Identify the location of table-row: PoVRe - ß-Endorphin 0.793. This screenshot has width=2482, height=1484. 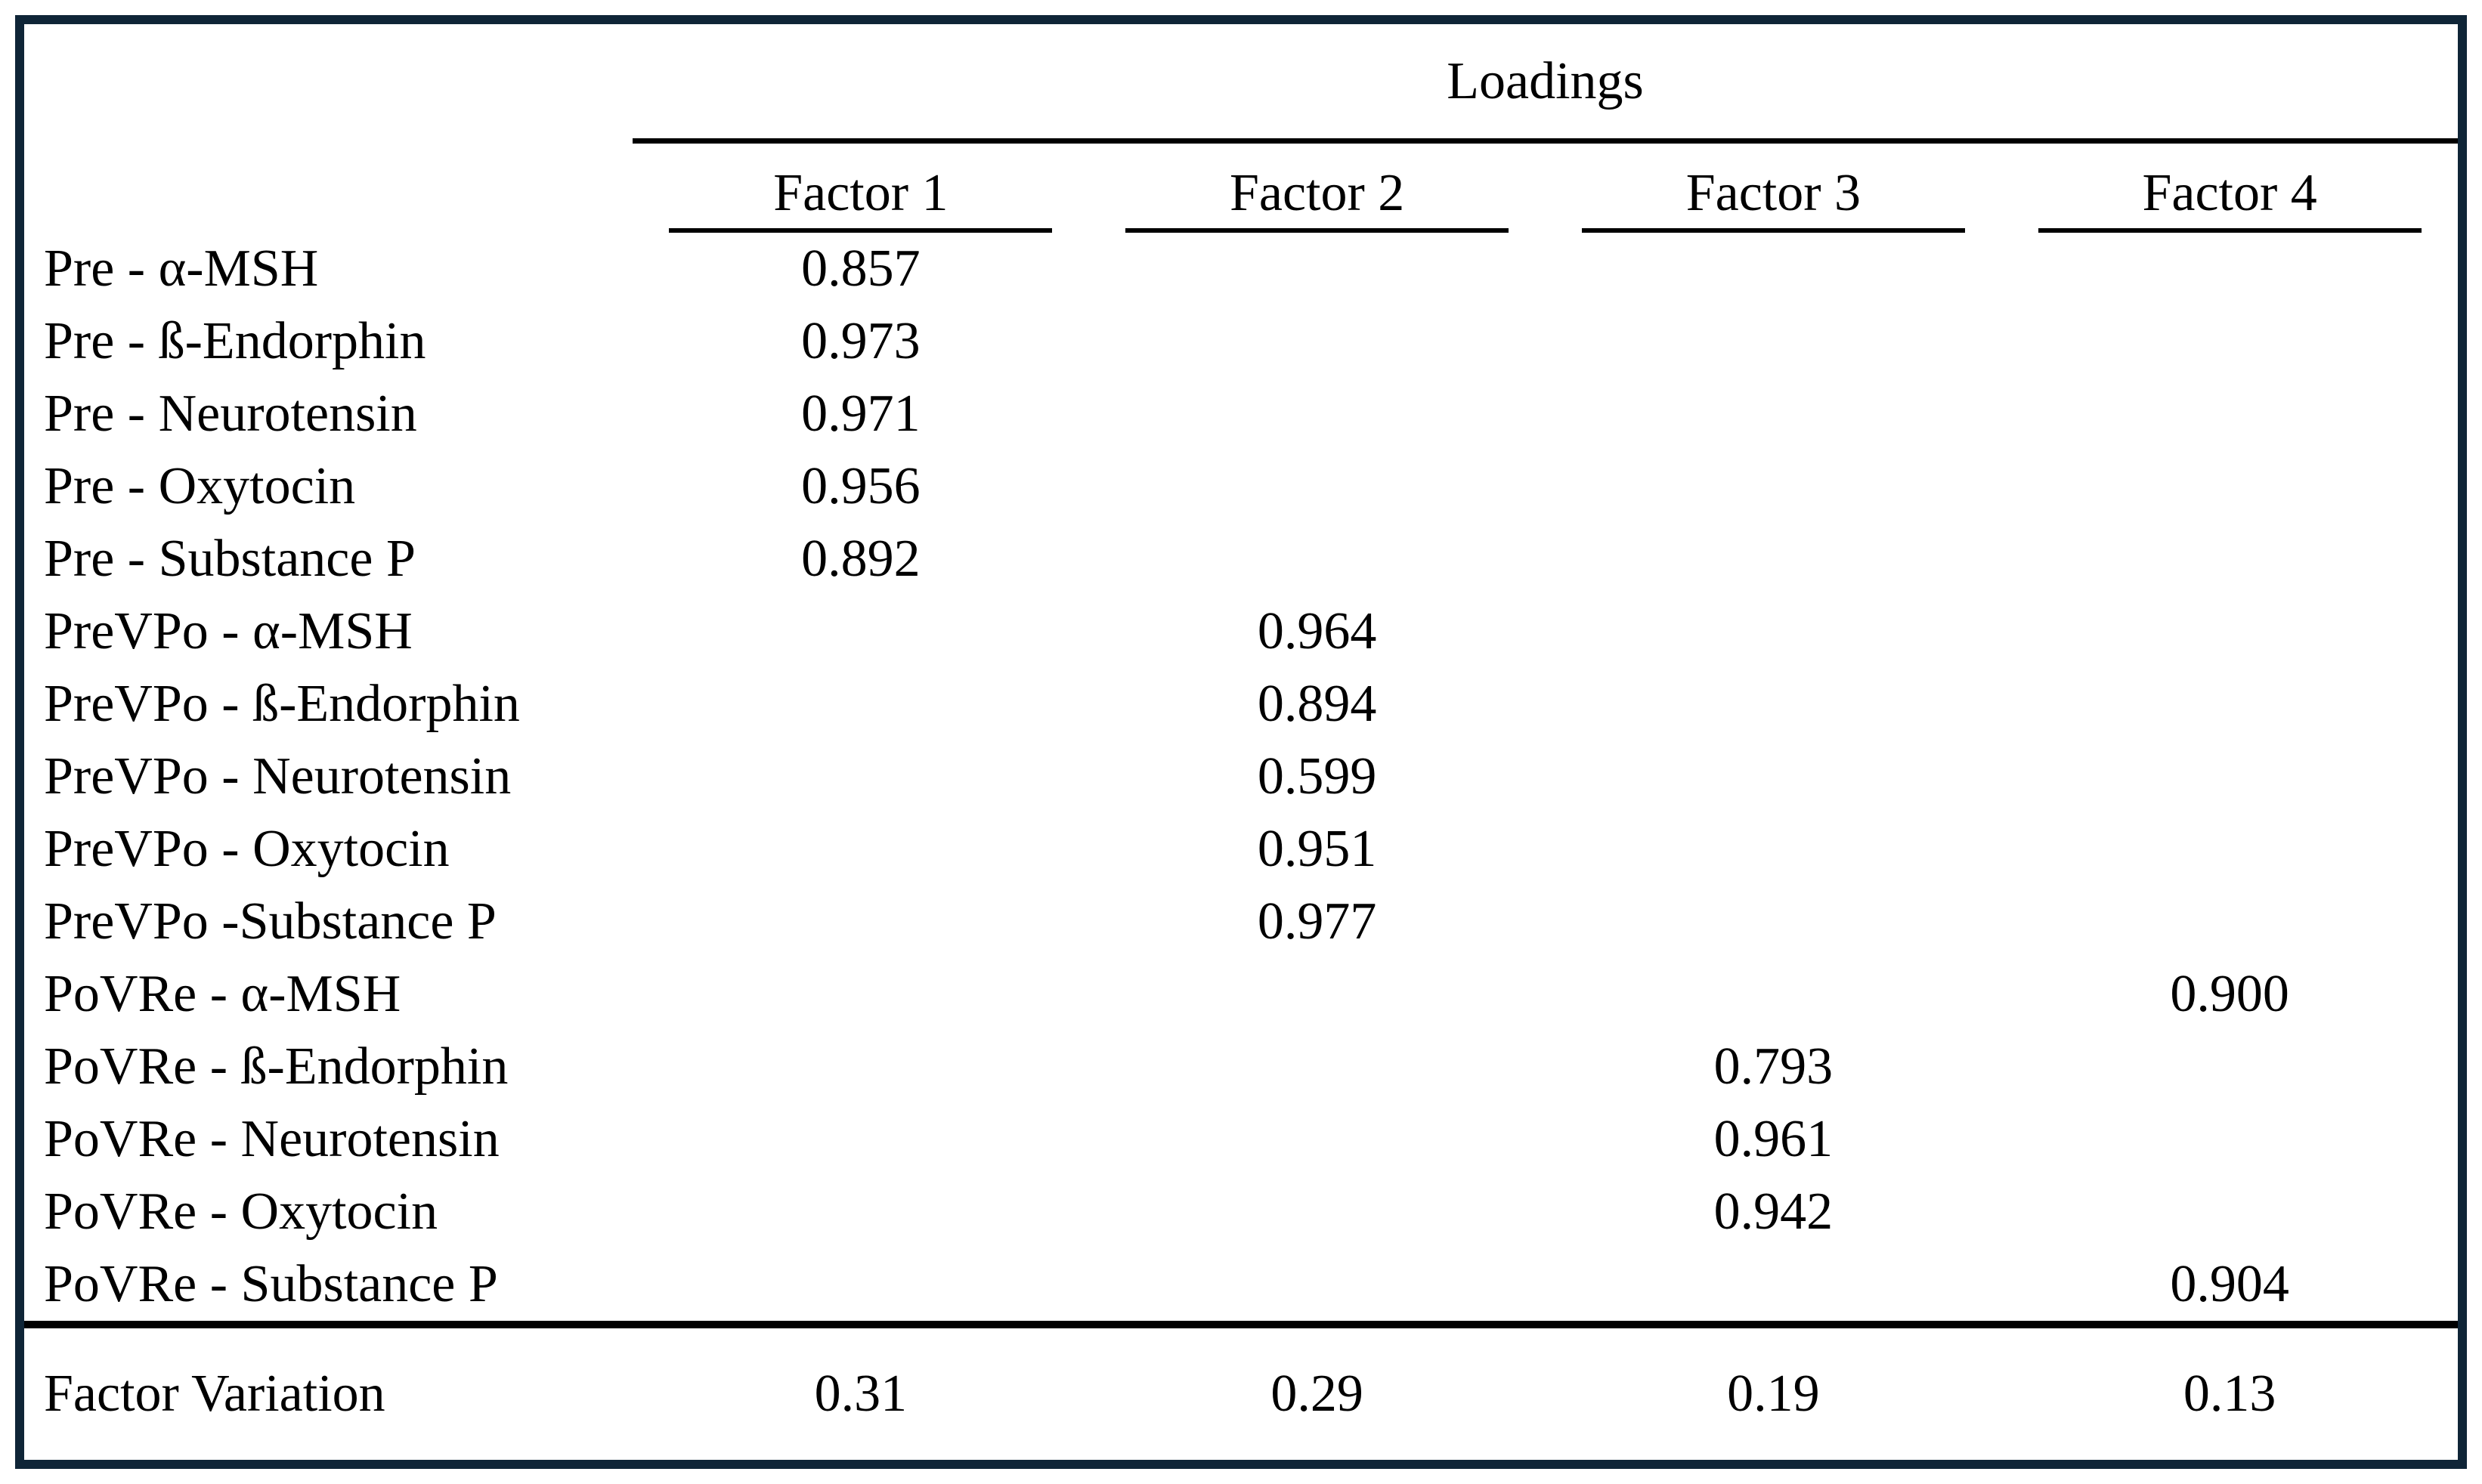
(1241, 1067).